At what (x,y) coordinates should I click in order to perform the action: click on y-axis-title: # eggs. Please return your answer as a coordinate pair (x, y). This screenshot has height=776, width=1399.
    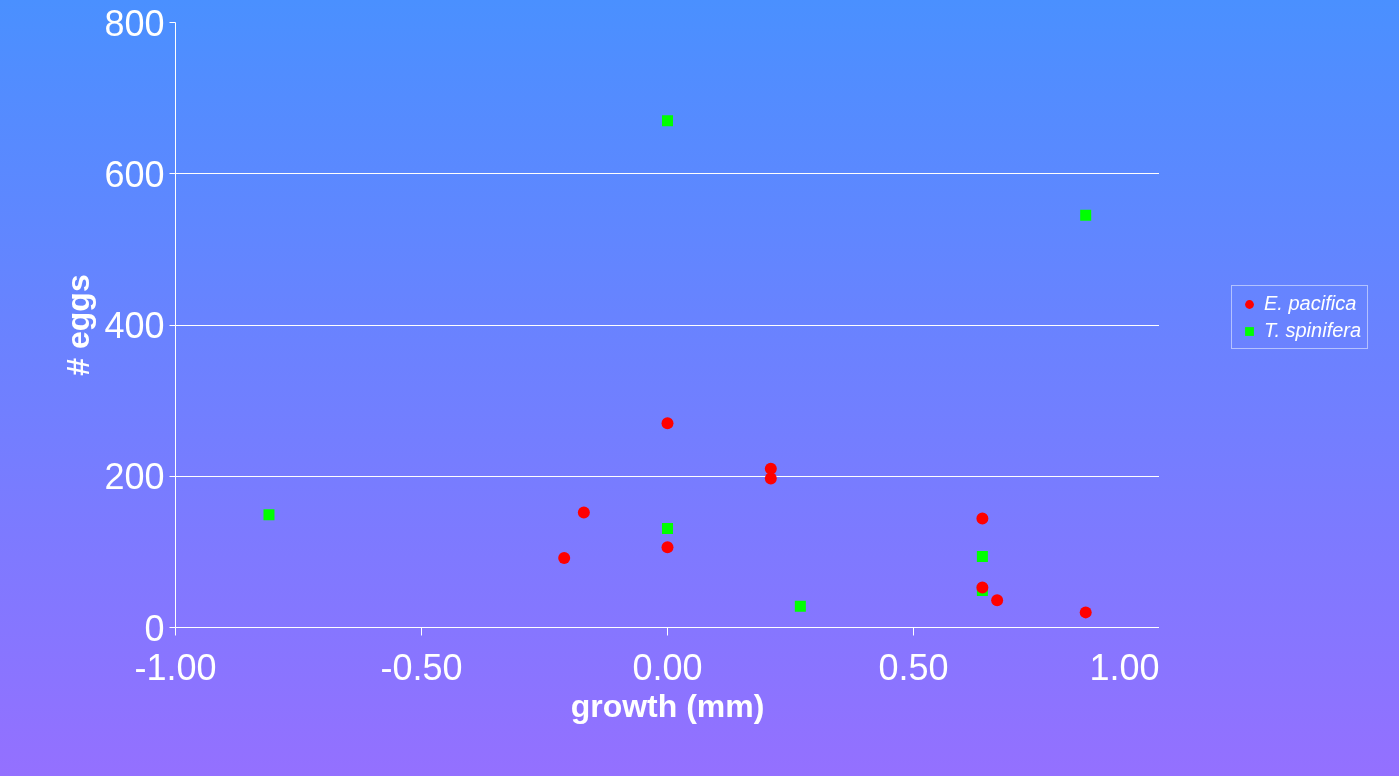
    Looking at the image, I should click on (78, 325).